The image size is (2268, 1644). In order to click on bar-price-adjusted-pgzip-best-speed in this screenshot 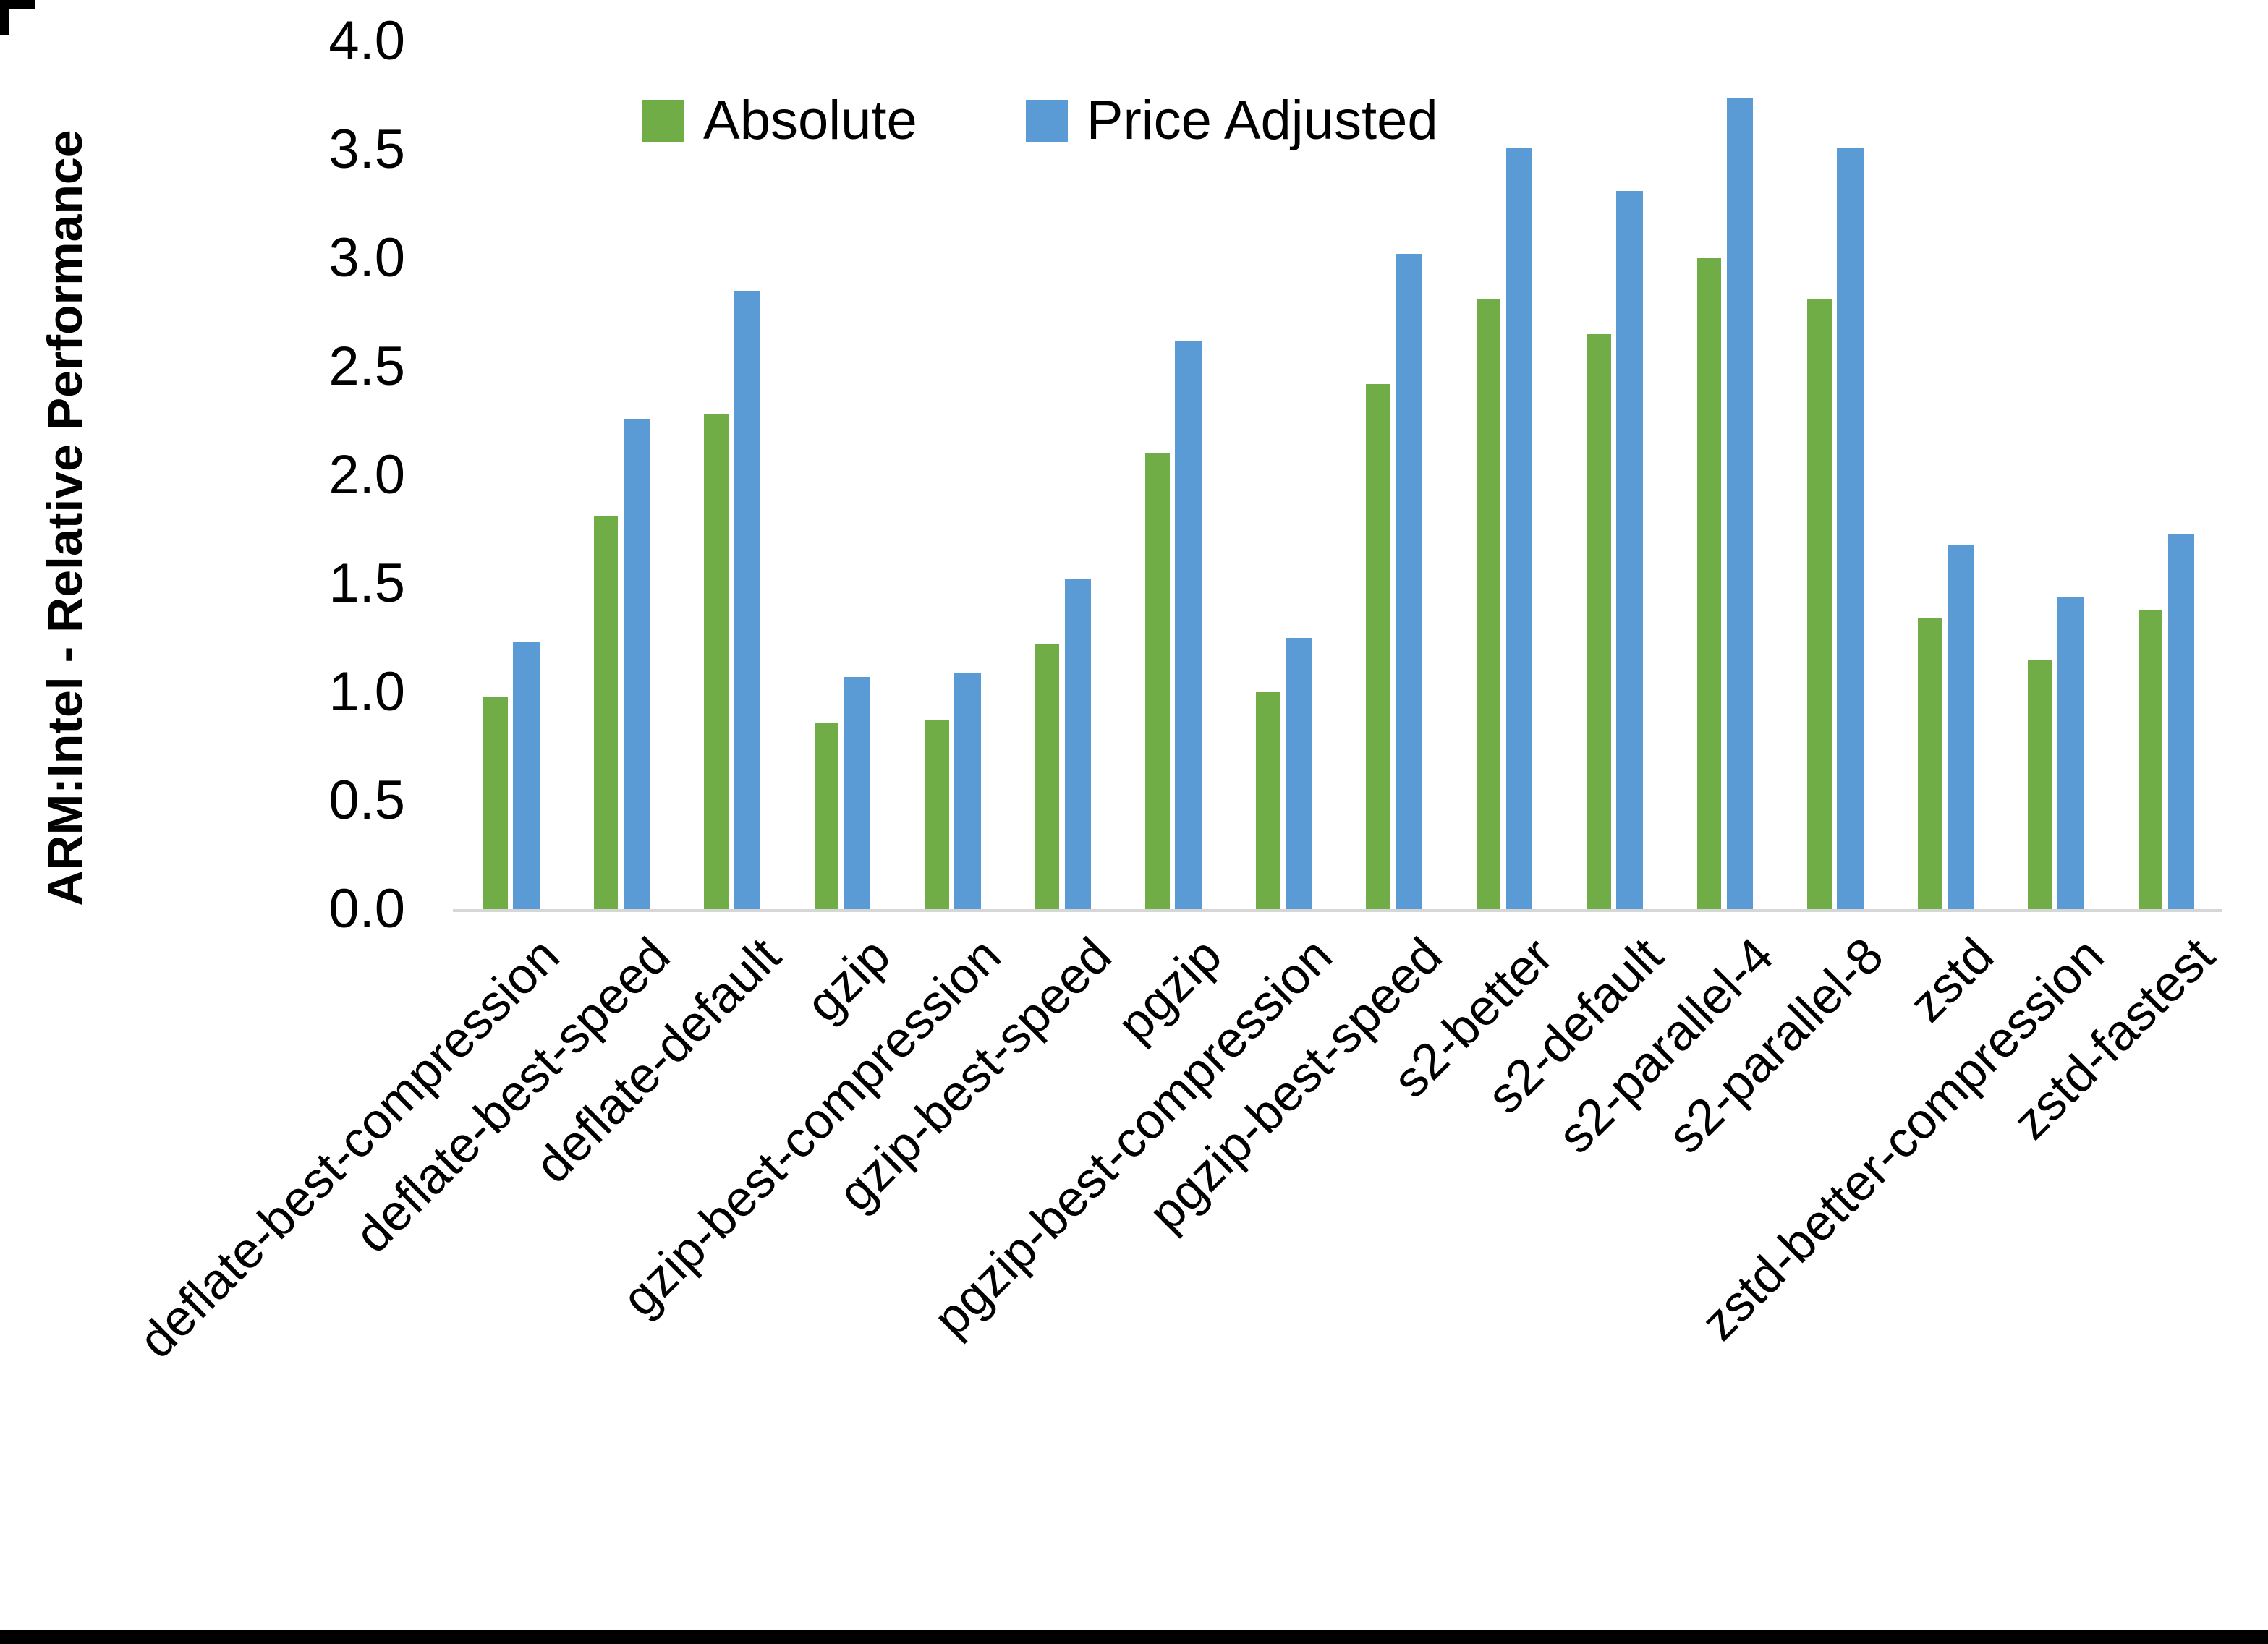, I will do `click(1409, 581)`.